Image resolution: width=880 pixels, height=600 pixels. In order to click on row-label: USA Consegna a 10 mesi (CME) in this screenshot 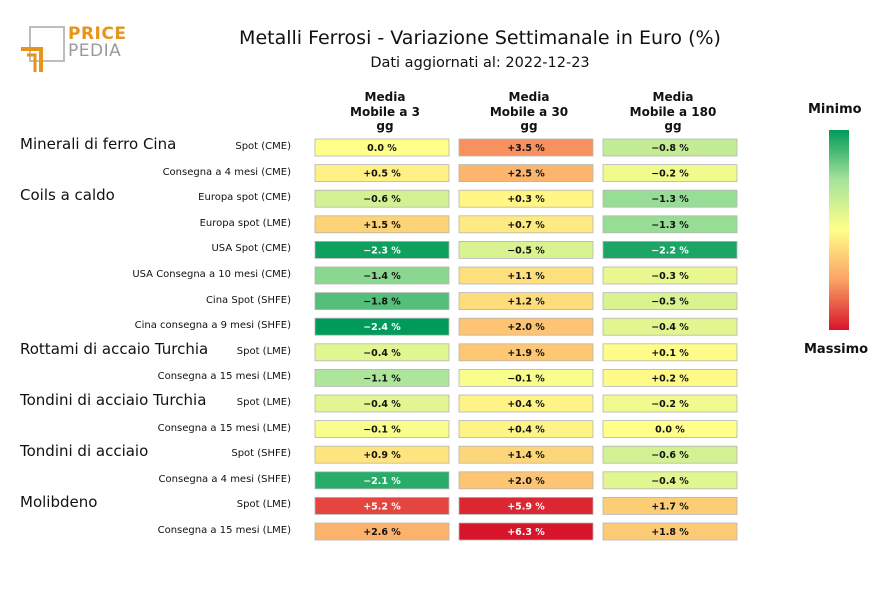, I will do `click(211, 274)`.